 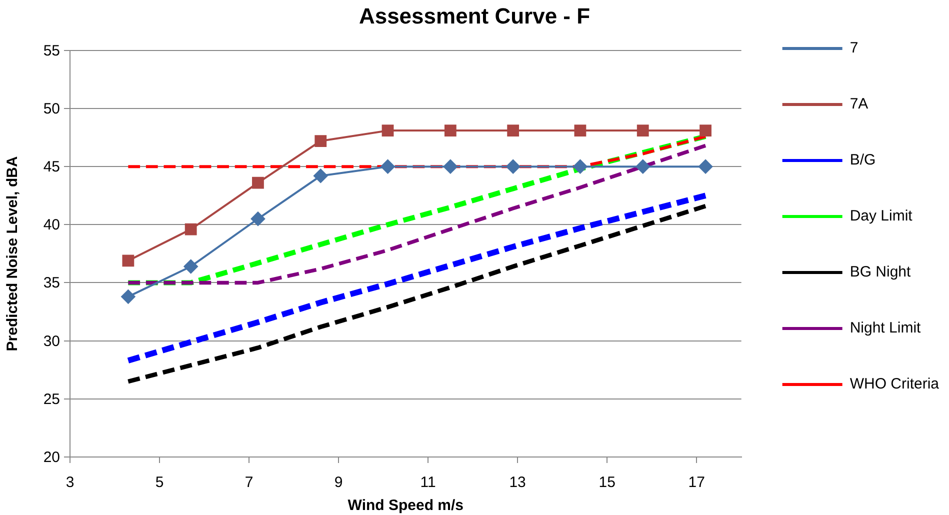 I want to click on y-tick-label: 25, so click(x=51, y=399).